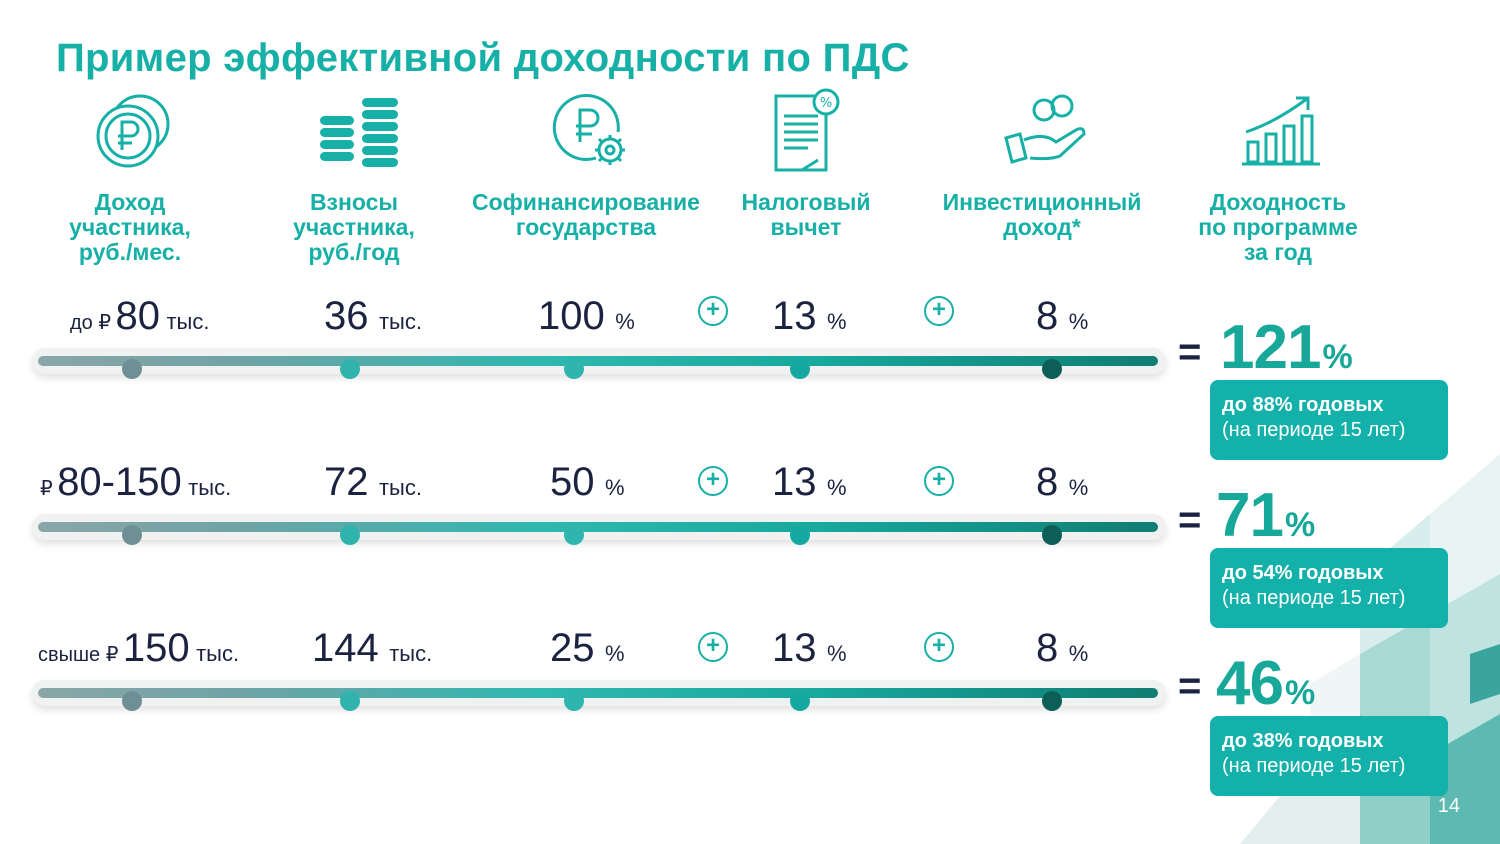 This screenshot has width=1500, height=844. I want to click on ruble-gear-icon, so click(591, 133).